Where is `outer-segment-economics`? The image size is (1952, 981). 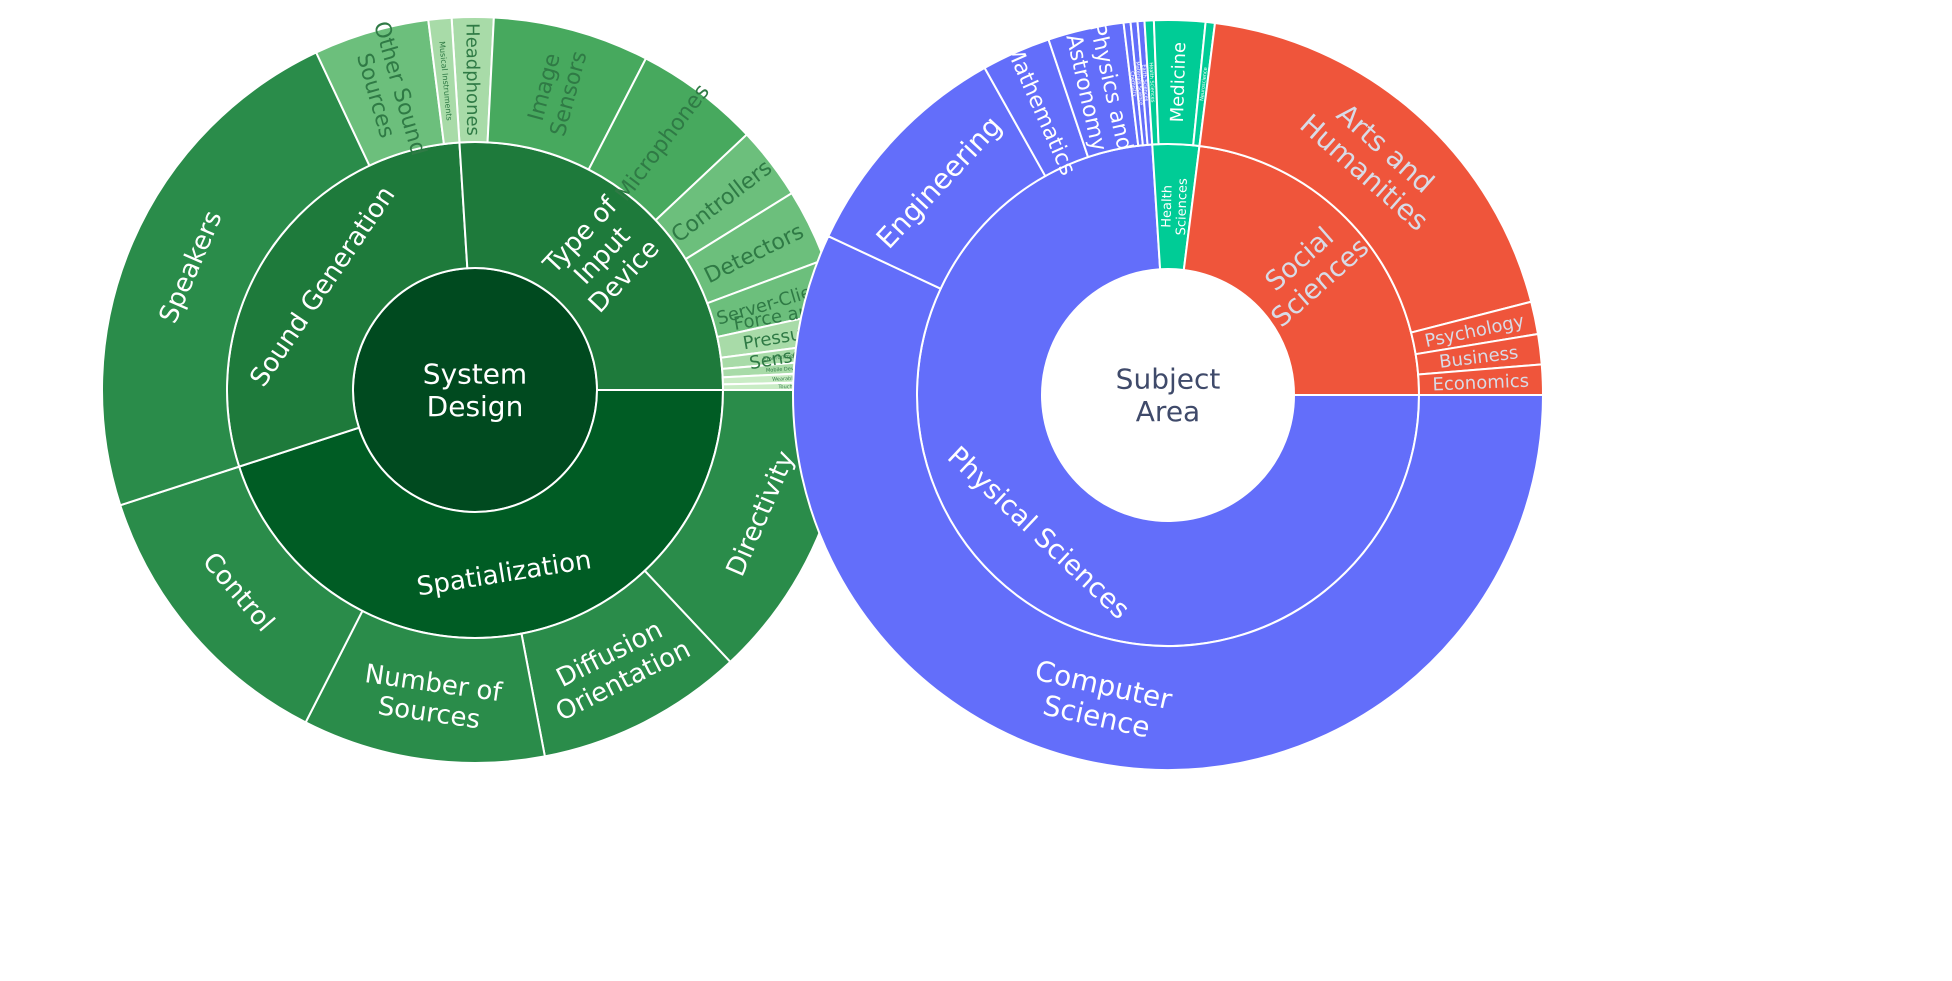
outer-segment-economics is located at coordinates (1481, 379).